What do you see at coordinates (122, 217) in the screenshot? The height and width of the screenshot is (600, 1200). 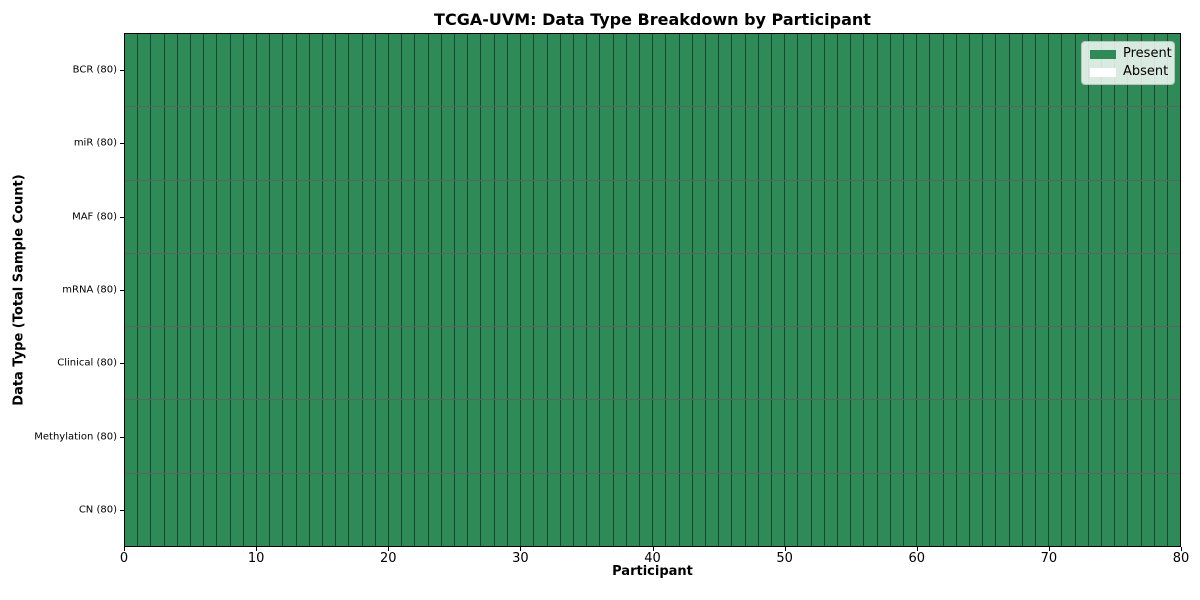 I see `y-tick-mark` at bounding box center [122, 217].